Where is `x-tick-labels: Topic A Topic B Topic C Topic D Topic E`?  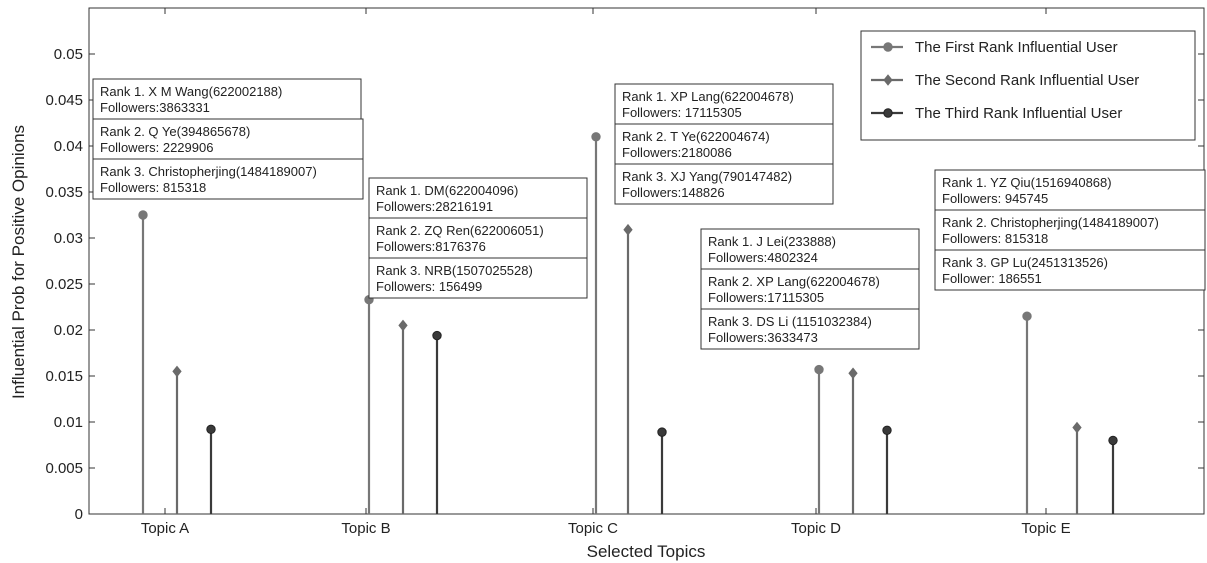
x-tick-labels: Topic A Topic B Topic C Topic D Topic E is located at coordinates (606, 528).